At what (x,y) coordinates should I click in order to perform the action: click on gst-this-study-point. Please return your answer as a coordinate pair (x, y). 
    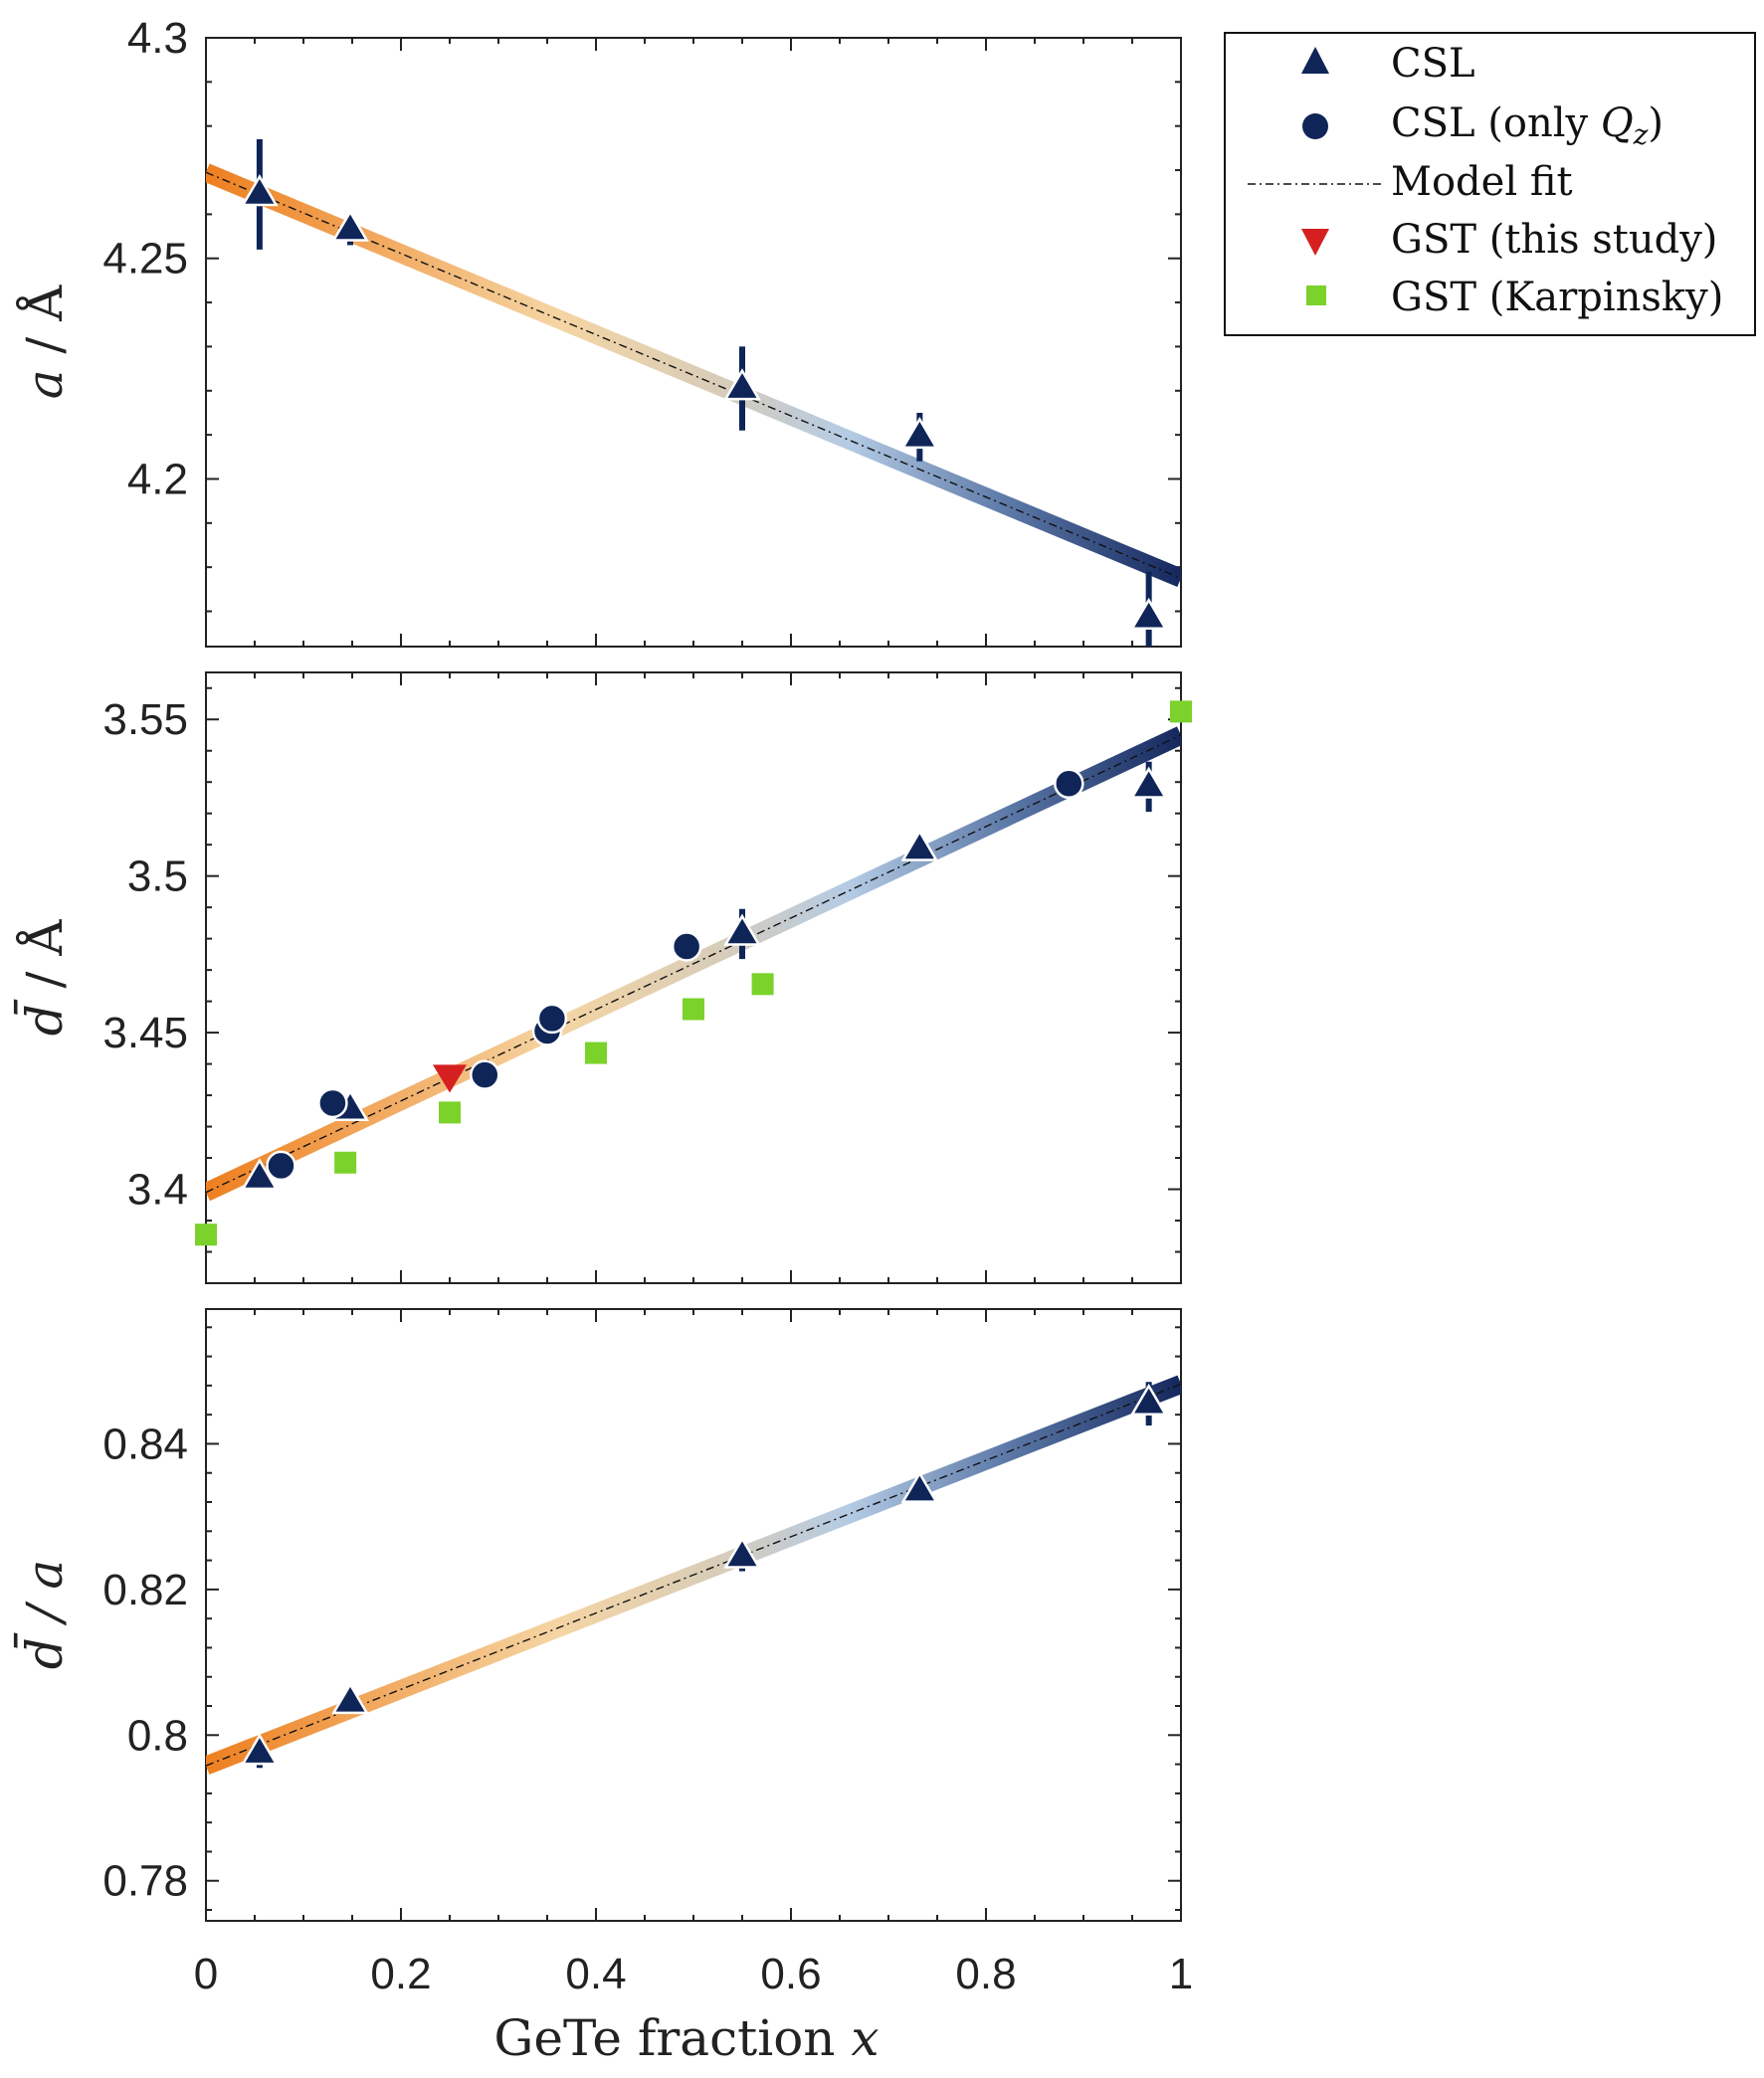
    Looking at the image, I should click on (450, 1078).